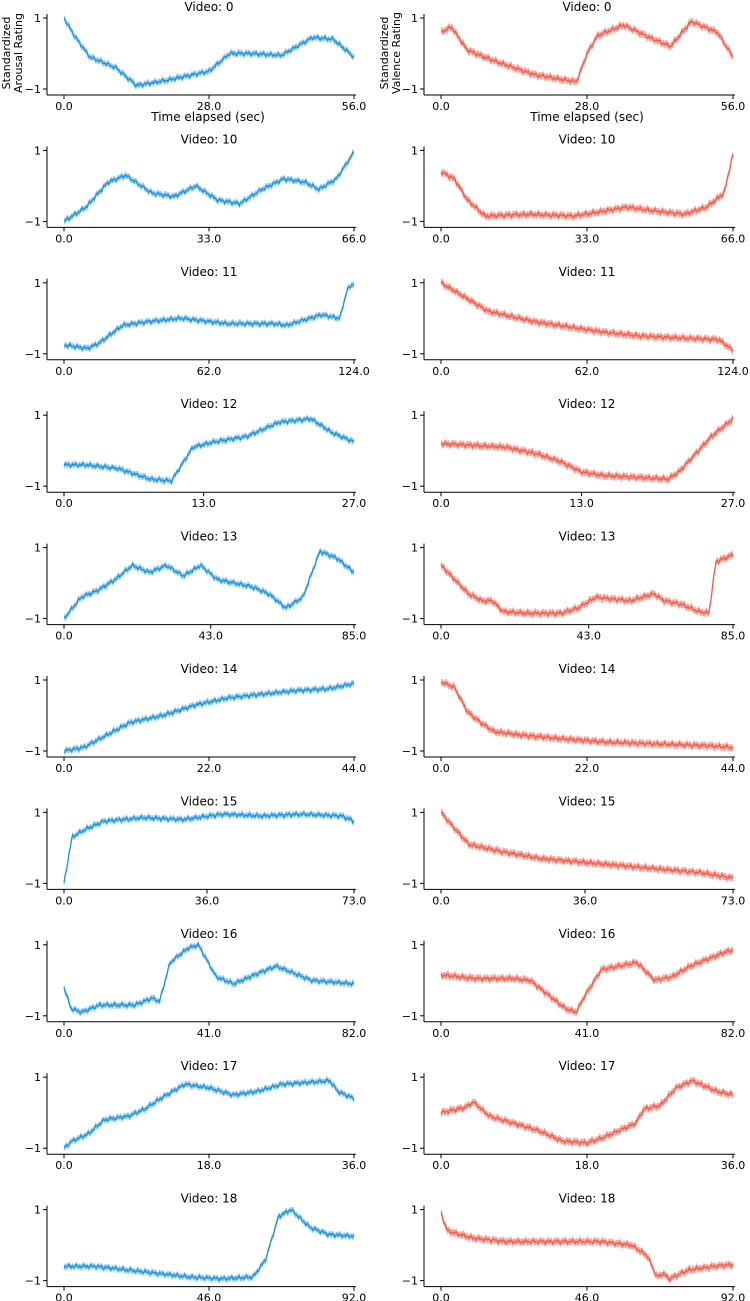 The height and width of the screenshot is (1301, 750). I want to click on panel-arousal-8-title: Video: 17, so click(209, 1066).